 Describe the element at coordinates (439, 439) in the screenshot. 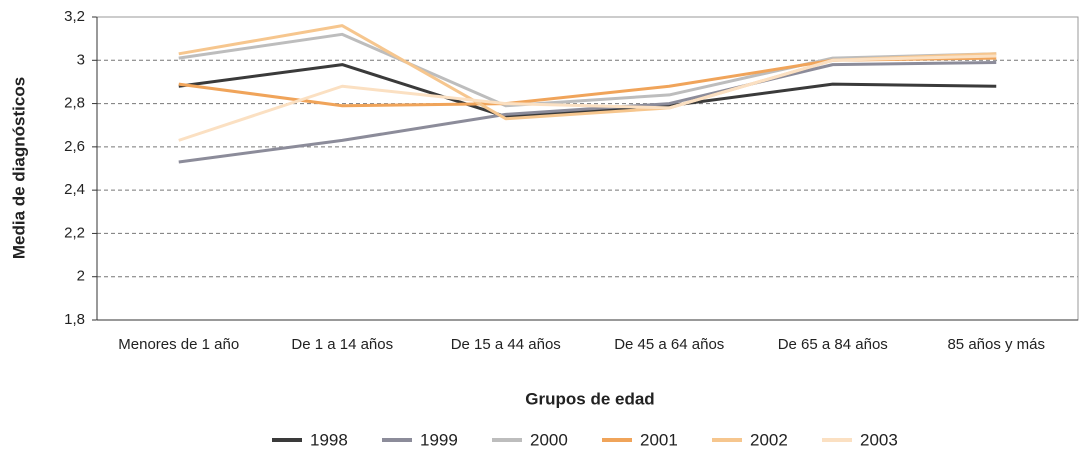

I see `legend-label: 1999` at that location.